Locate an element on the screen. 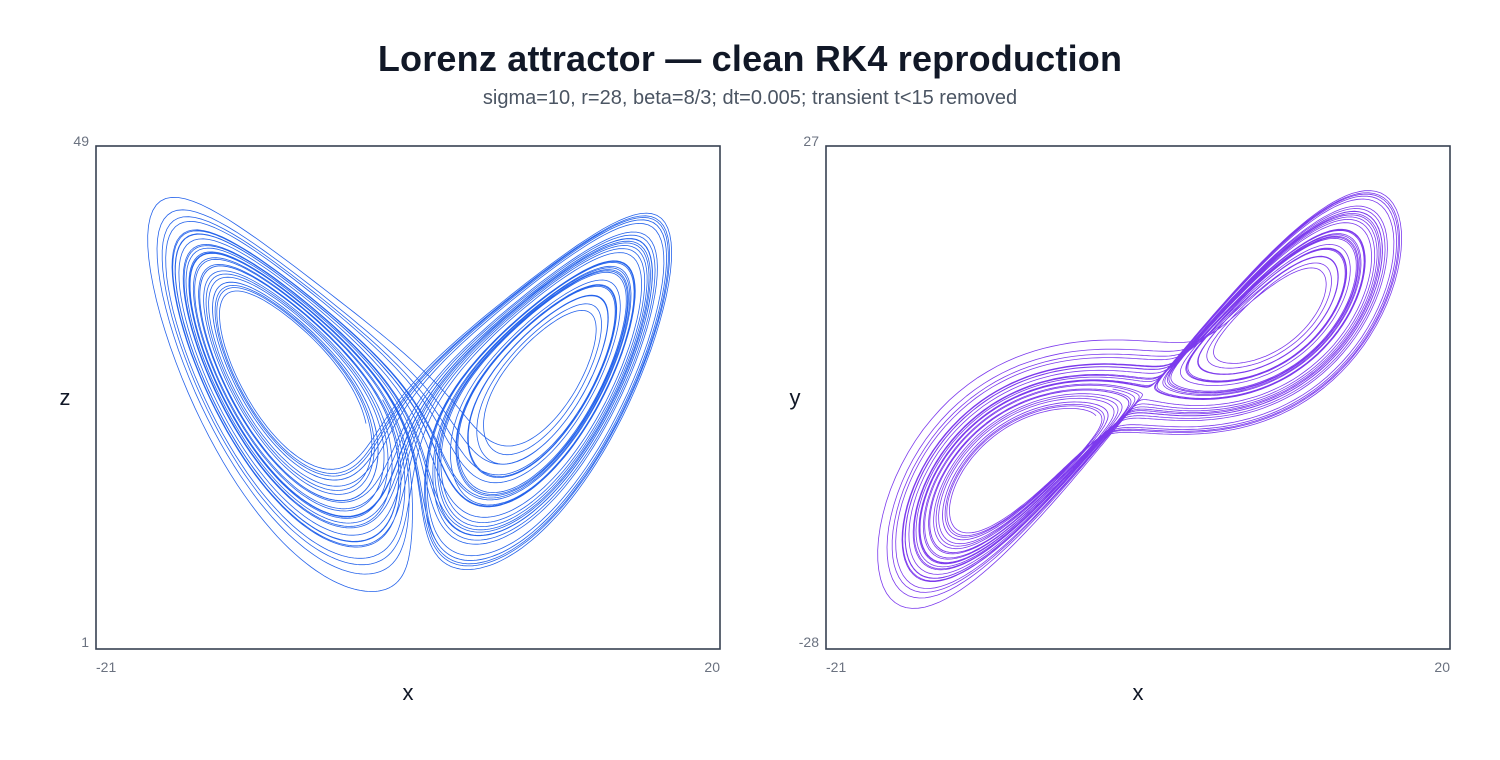 The height and width of the screenshot is (760, 1500). x-axis-label-xz: x is located at coordinates (408, 692).